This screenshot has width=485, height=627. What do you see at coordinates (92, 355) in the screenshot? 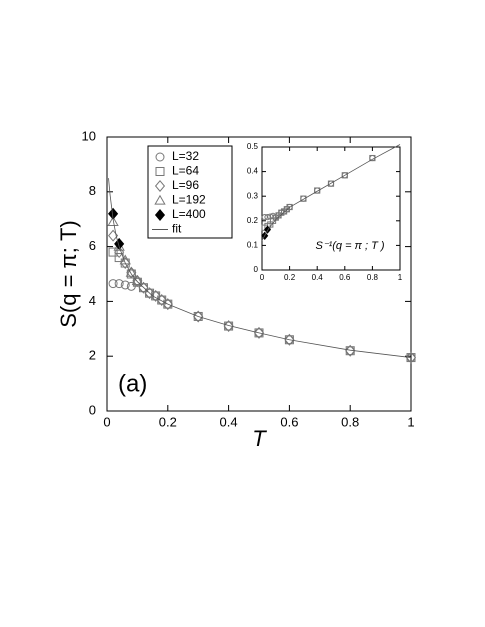
I see `y-tick-label: 2` at bounding box center [92, 355].